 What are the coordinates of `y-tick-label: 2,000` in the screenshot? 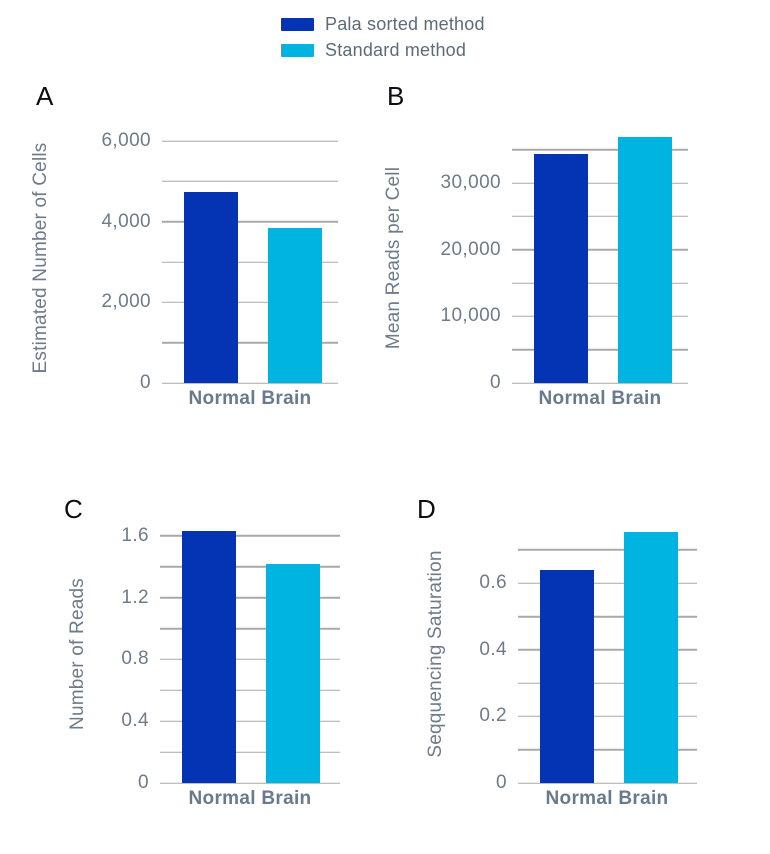 It's located at (126, 302).